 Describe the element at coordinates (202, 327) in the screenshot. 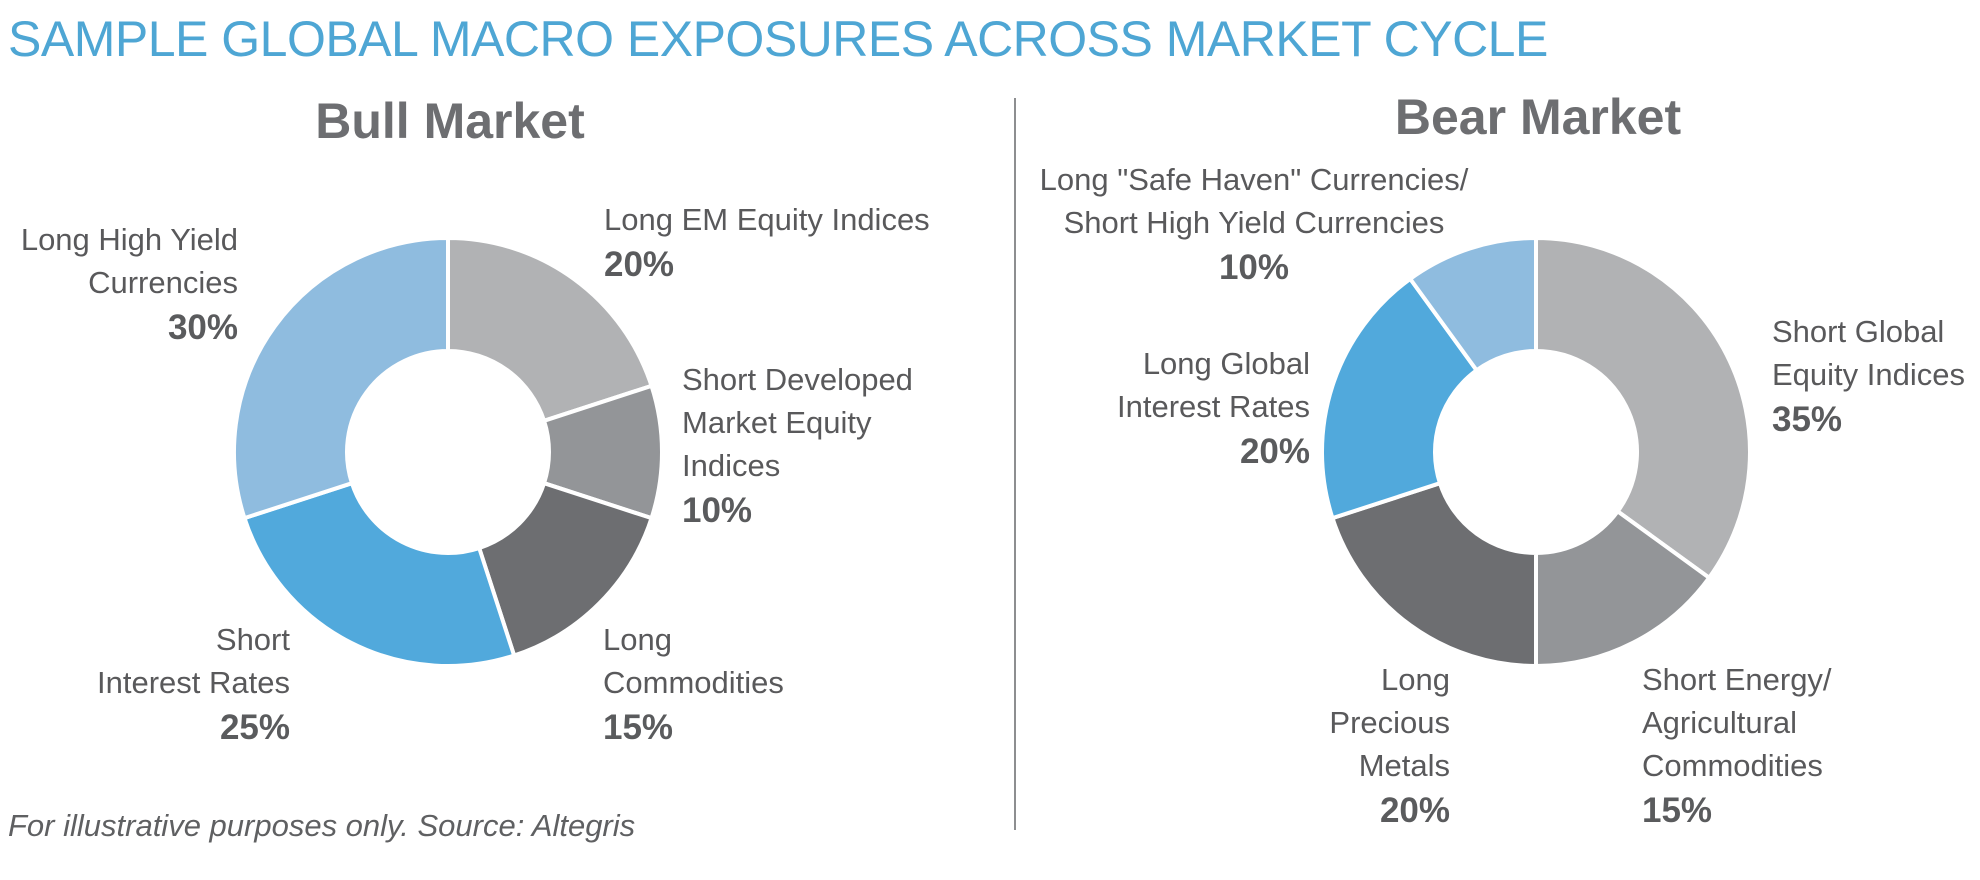

I see `slice-percent: 30%` at that location.